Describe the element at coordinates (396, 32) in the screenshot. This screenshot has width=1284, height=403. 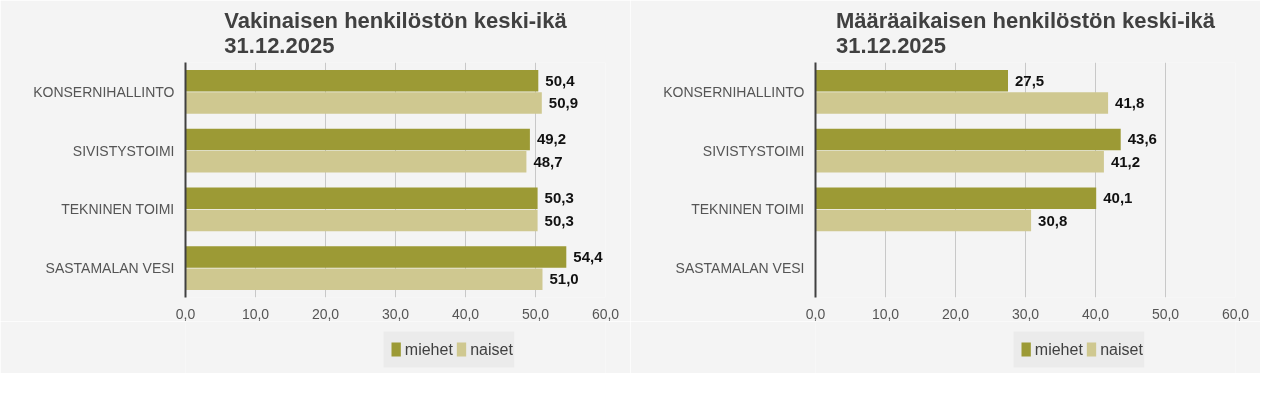
I see `chart-title: Vakinaisen henkilöstön keski-ikä 31.12.2025` at that location.